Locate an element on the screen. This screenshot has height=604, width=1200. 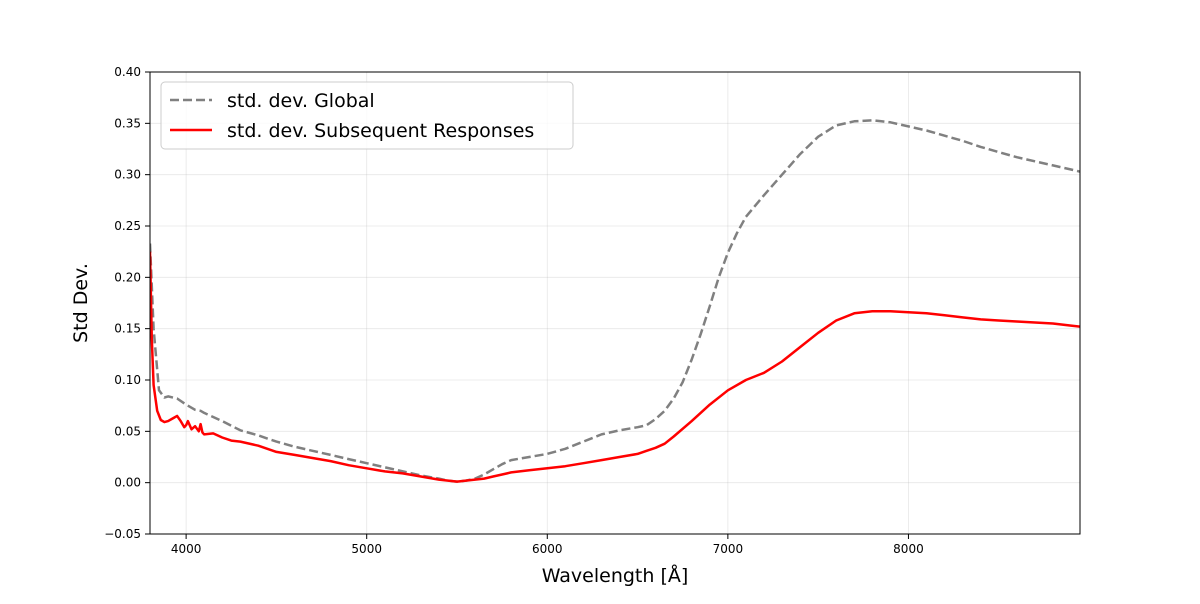
y-axis-label: Std Dev. is located at coordinates (81, 303).